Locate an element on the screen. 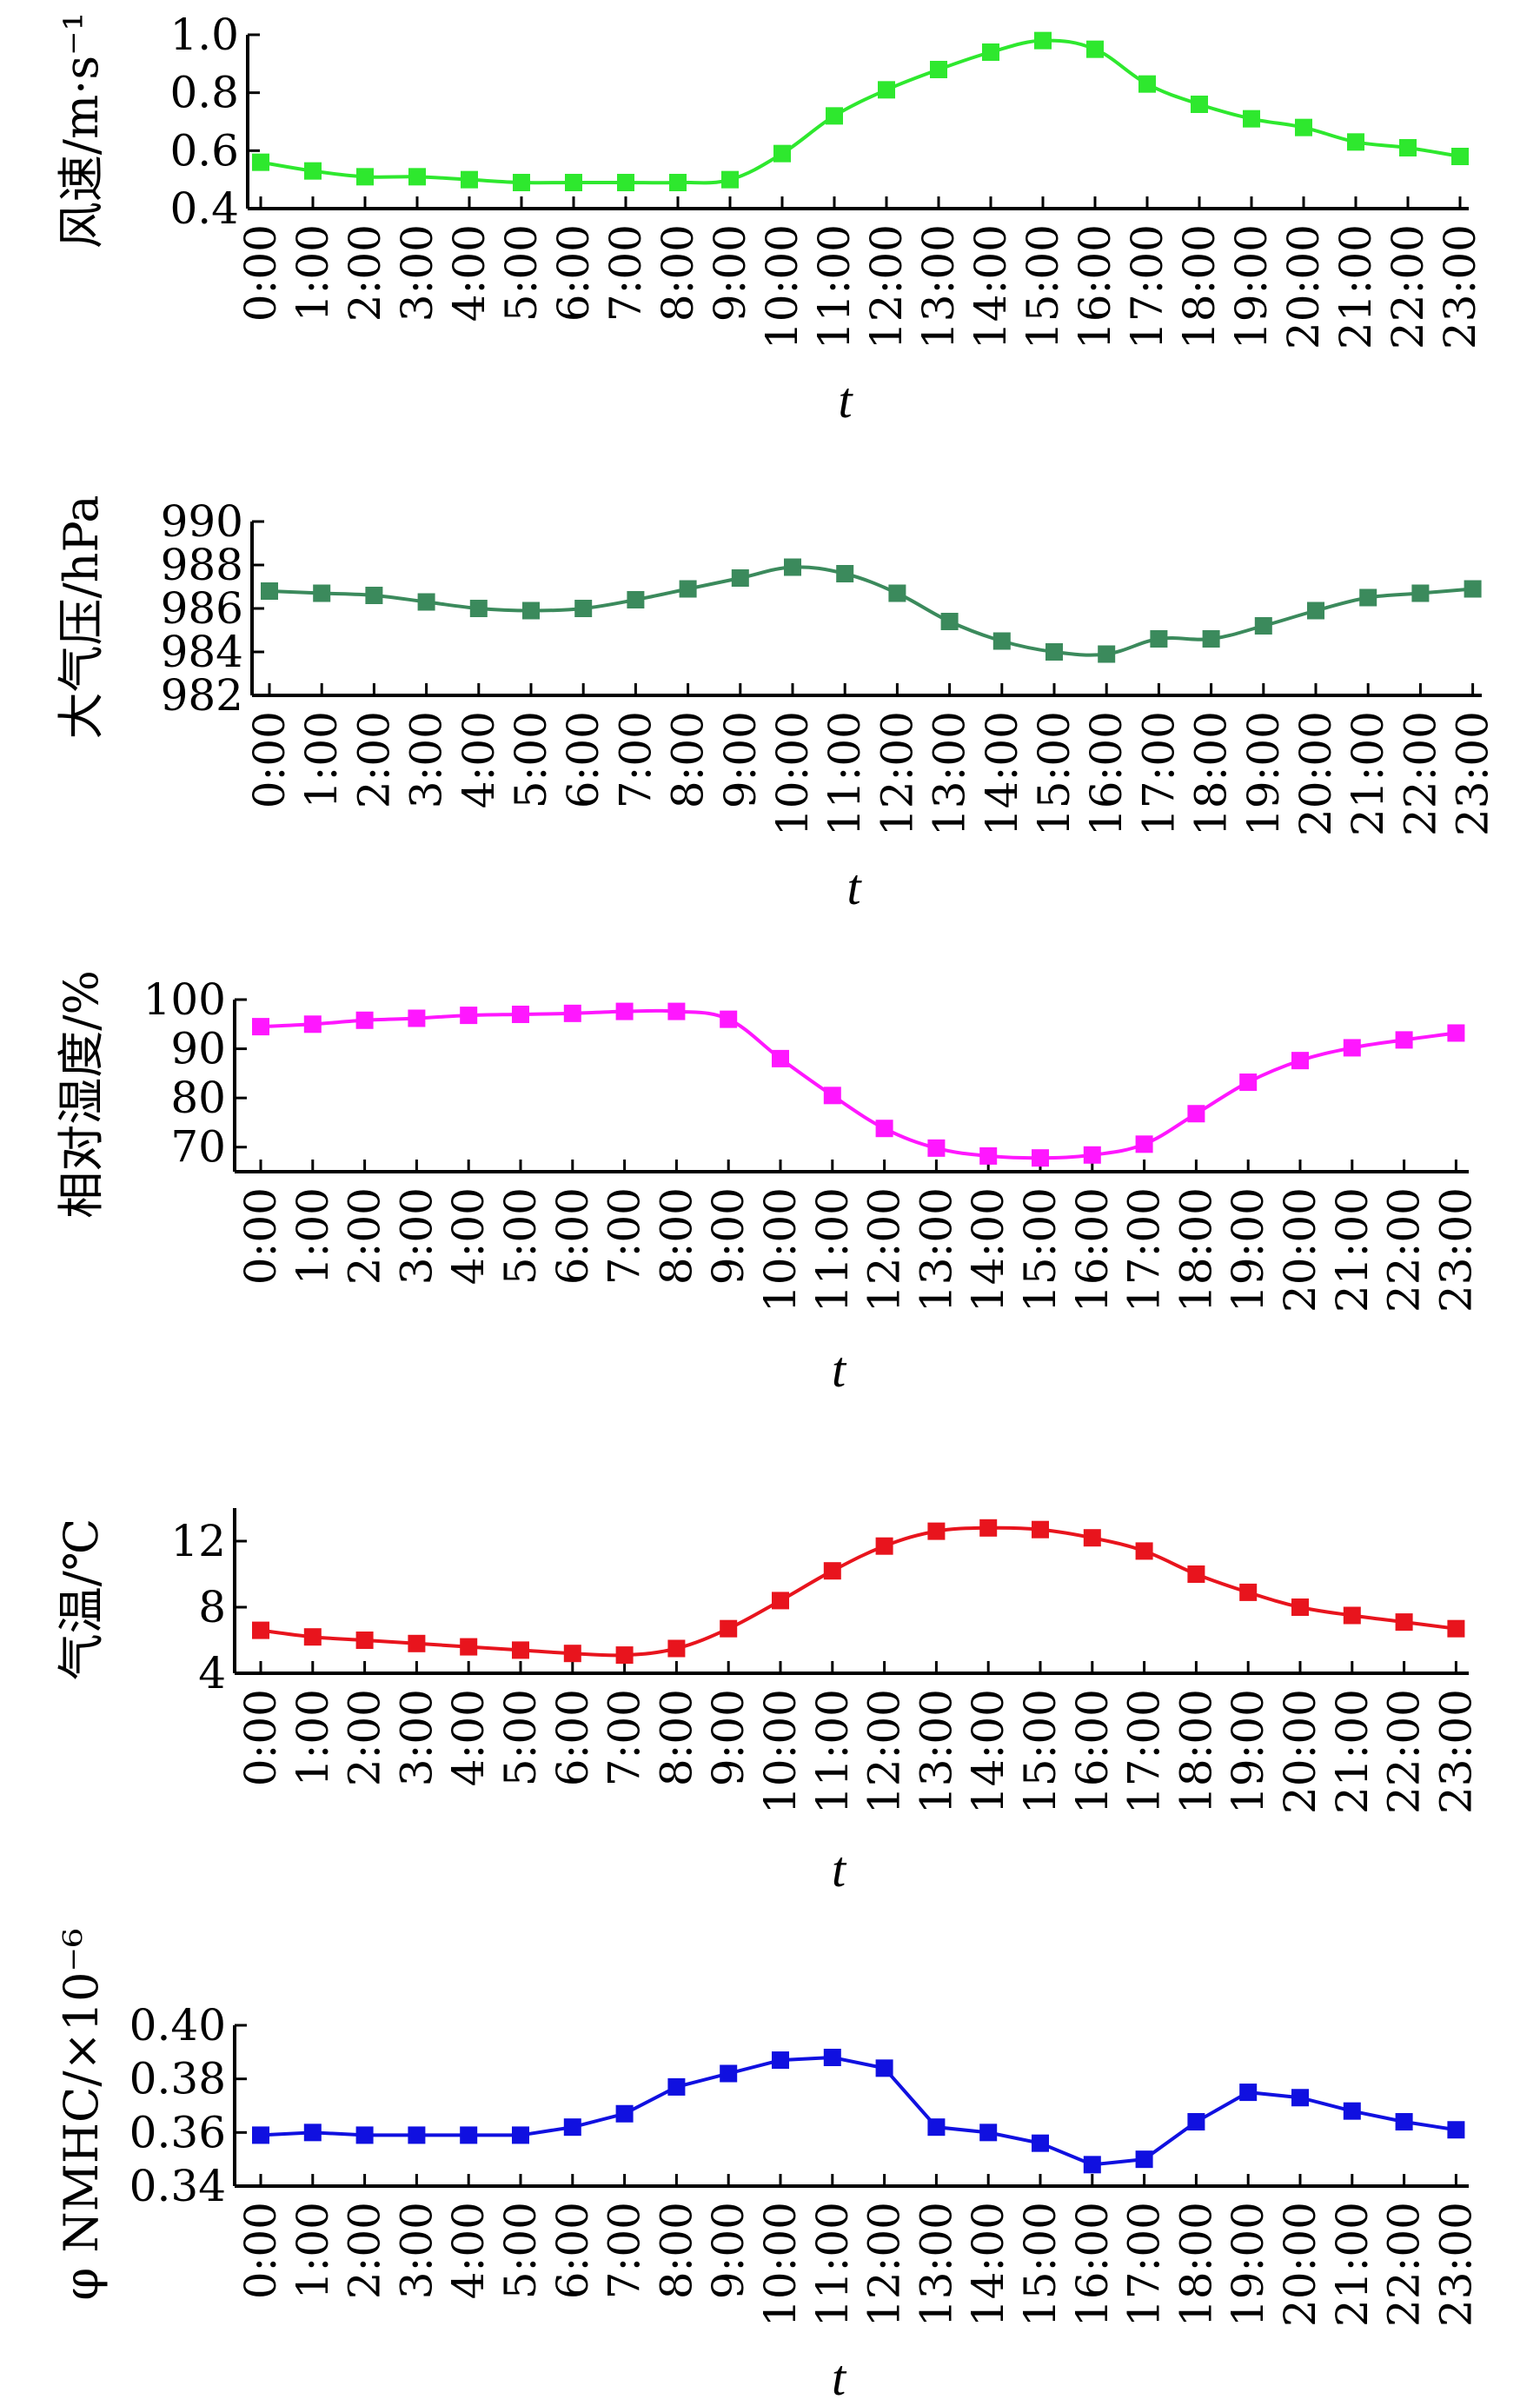 Image resolution: width=1540 pixels, height=2406 pixels. y-axis-label: φ NMHC/×10⁻⁶ is located at coordinates (81, 2114).